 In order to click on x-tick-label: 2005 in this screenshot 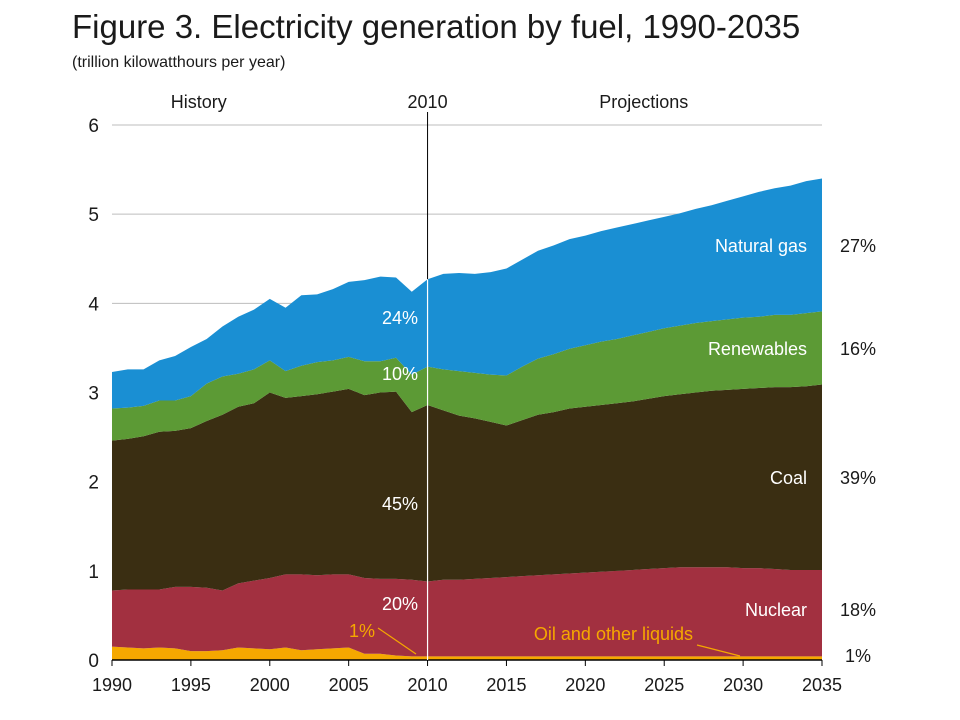, I will do `click(349, 685)`.